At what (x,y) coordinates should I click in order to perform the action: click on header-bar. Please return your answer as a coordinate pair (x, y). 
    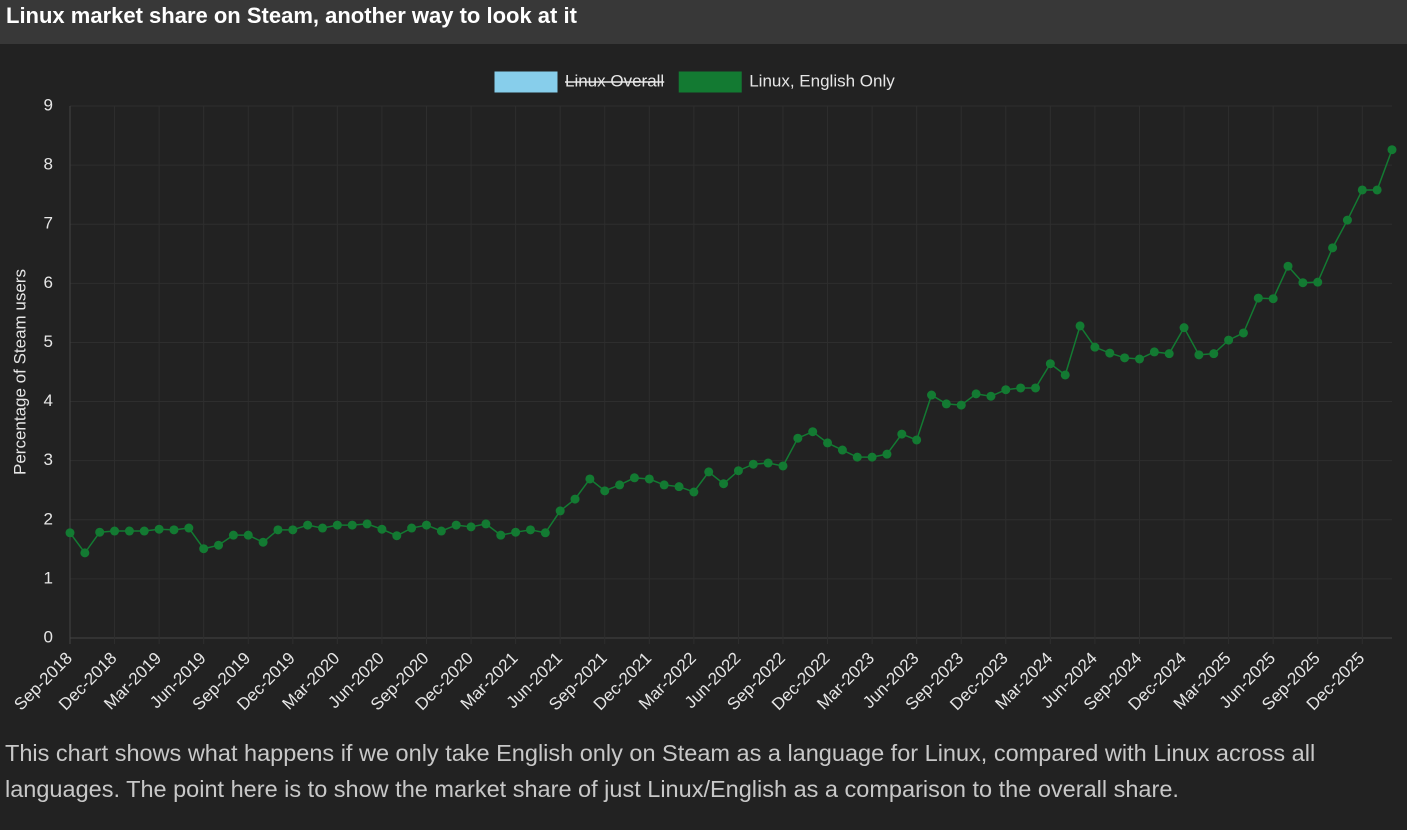
    Looking at the image, I should click on (703, 22).